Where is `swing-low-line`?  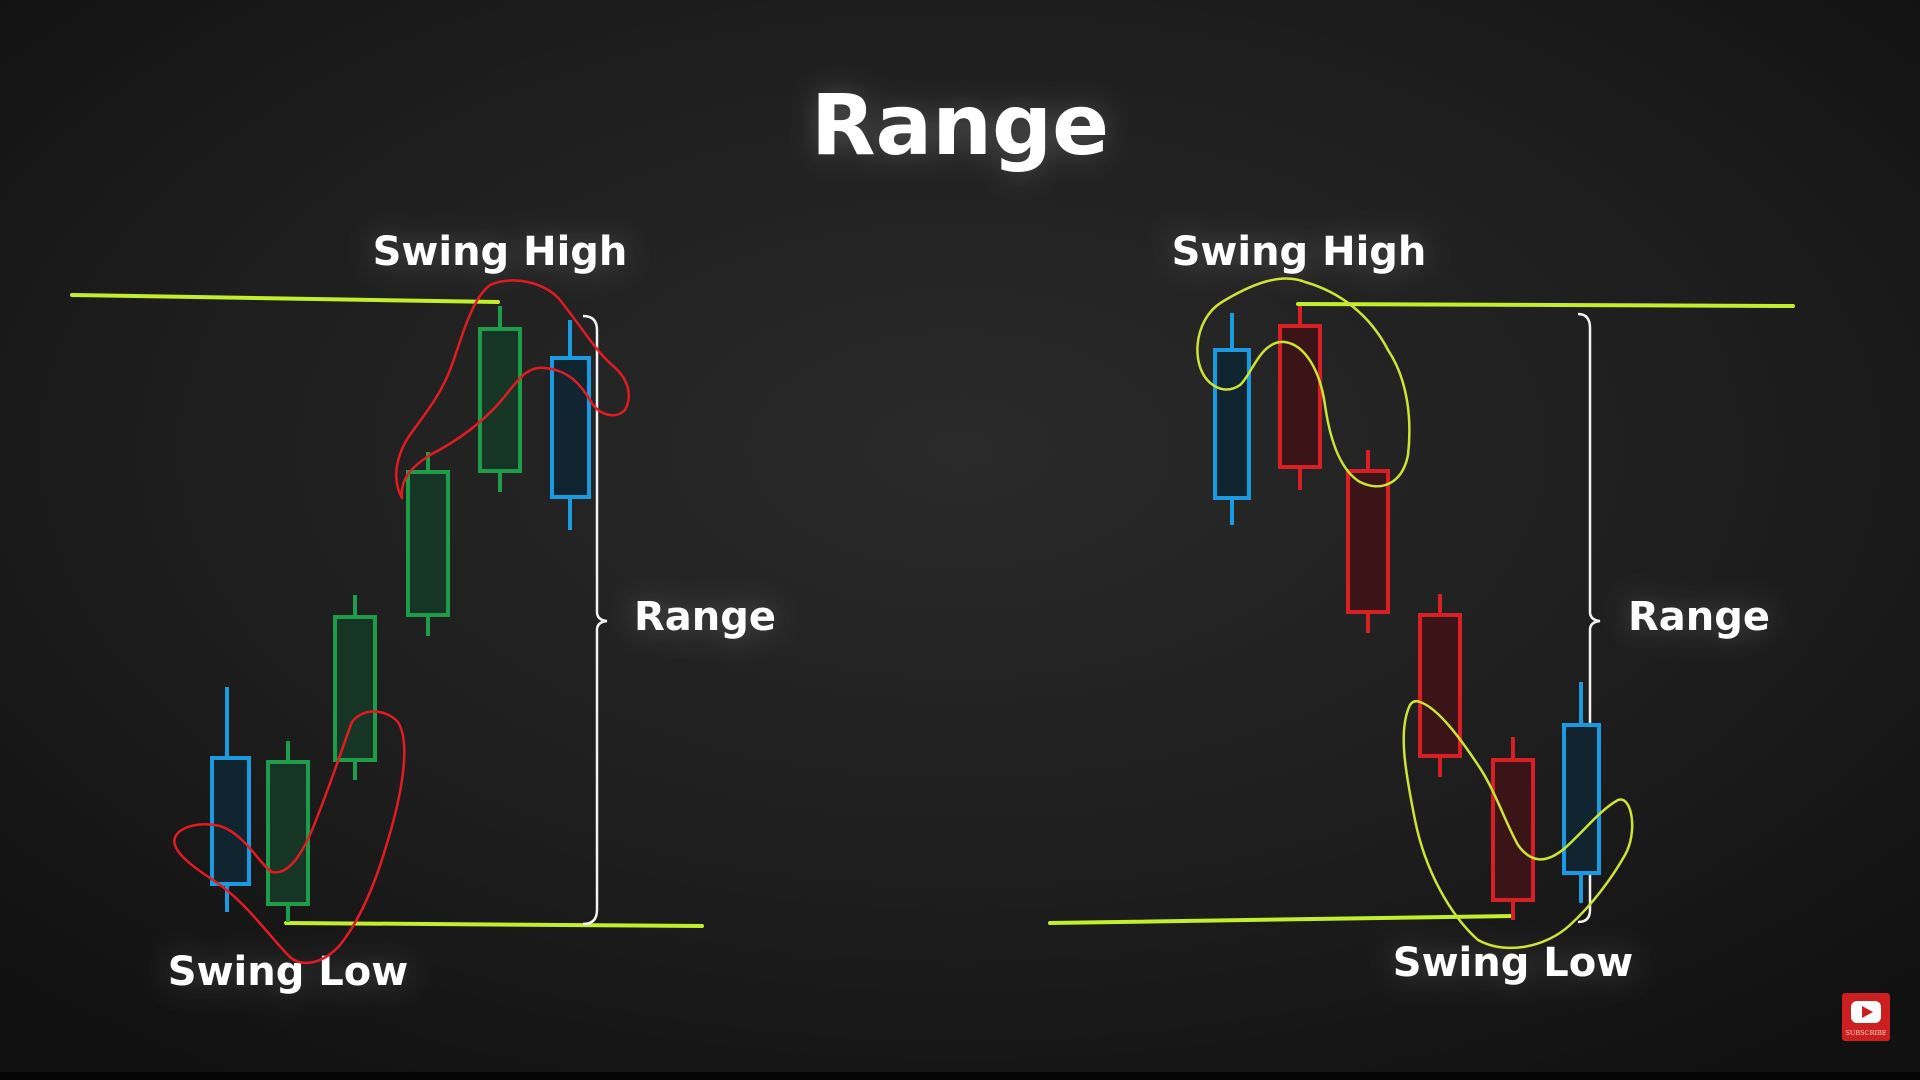 swing-low-line is located at coordinates (1281, 919).